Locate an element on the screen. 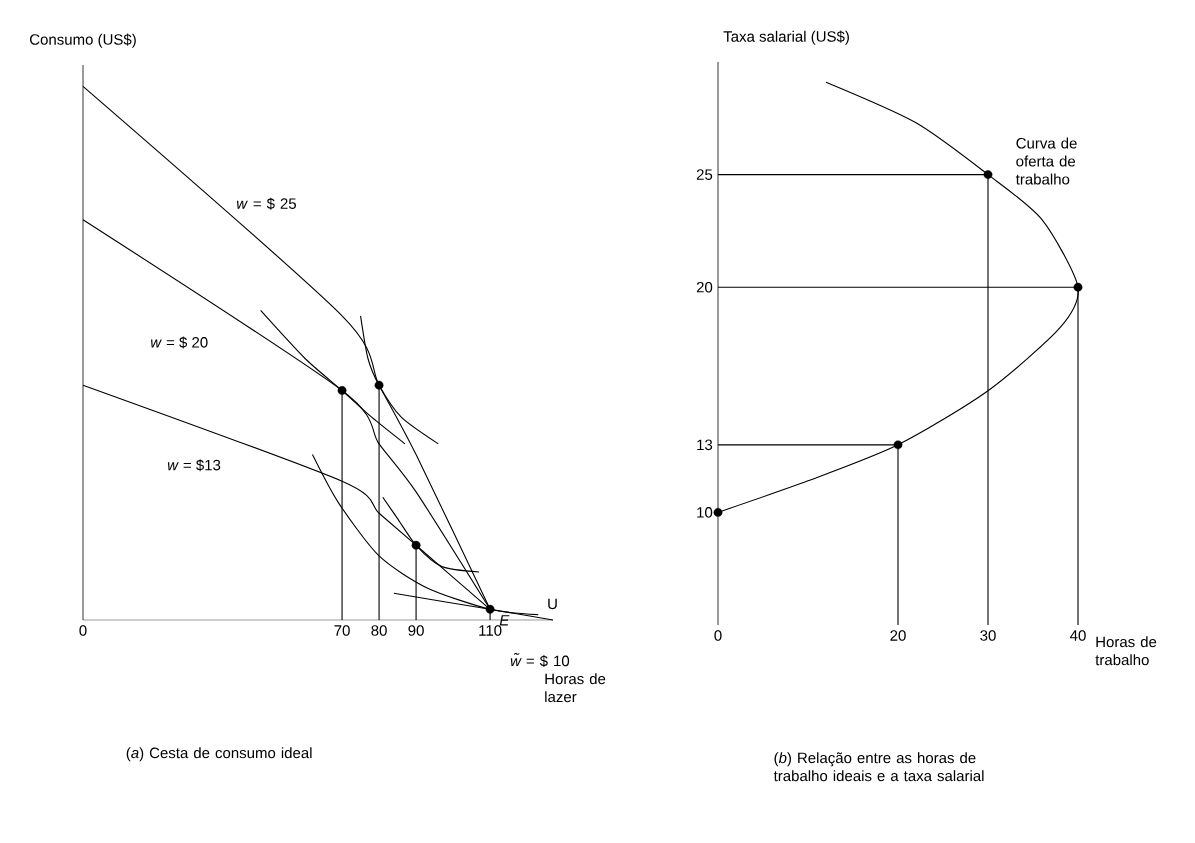  series-label: U is located at coordinates (552, 604).